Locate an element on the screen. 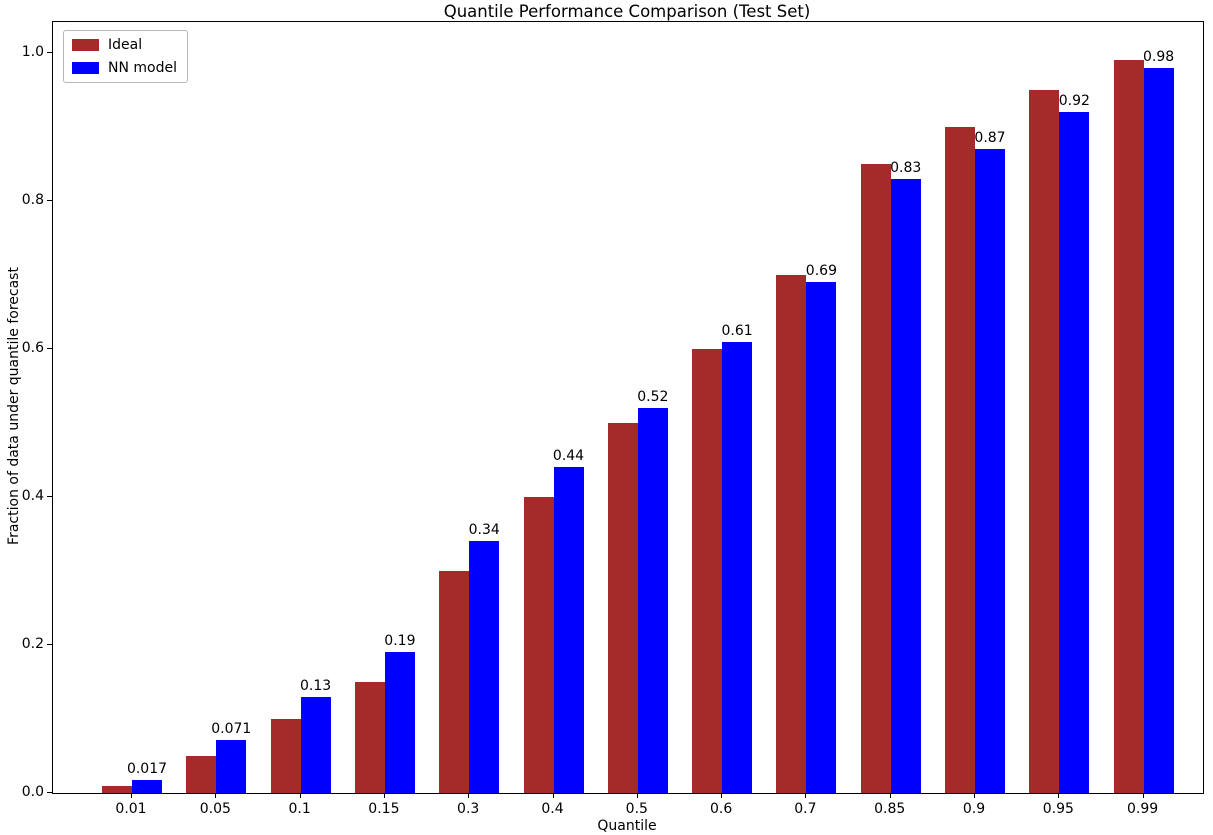  bar-value-label: 0.071 is located at coordinates (231, 729).